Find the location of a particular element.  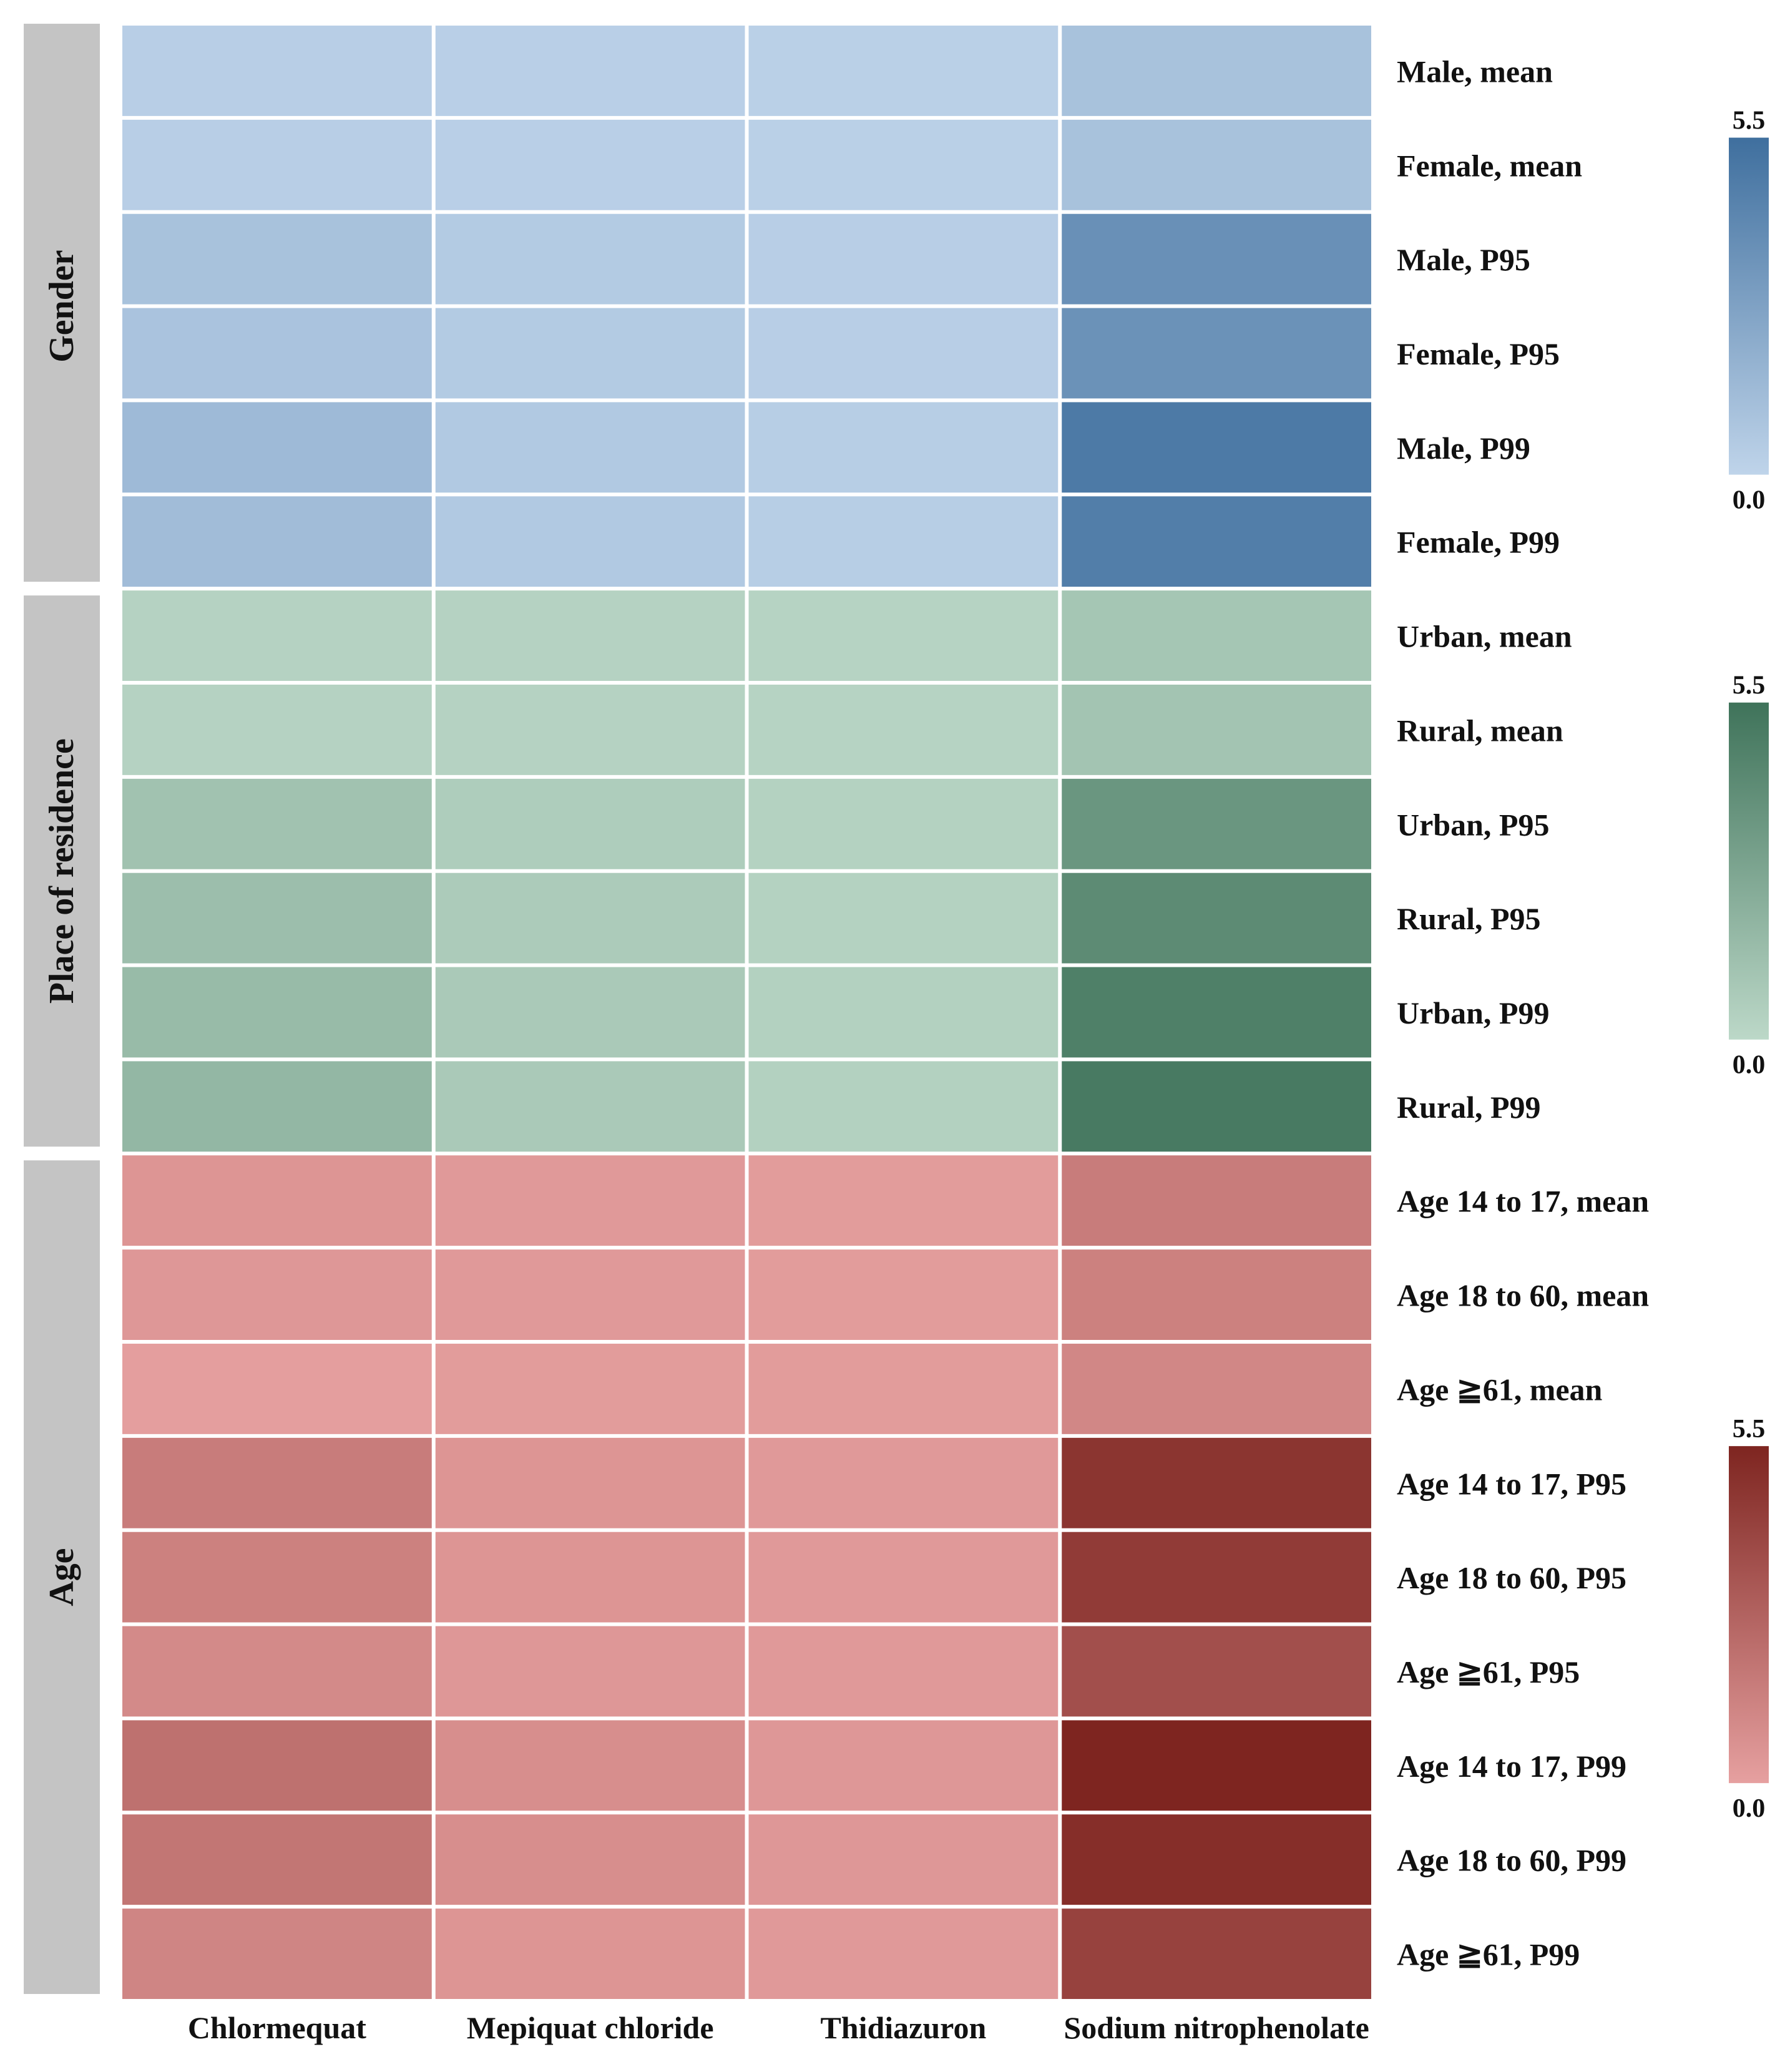

row-label: Urban, P99 is located at coordinates (1473, 1013).